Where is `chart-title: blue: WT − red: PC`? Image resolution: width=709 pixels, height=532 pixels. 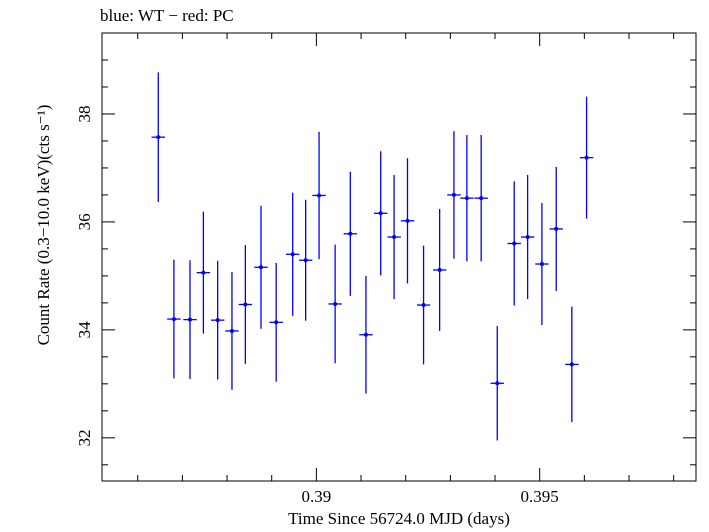
chart-title: blue: WT − red: PC is located at coordinates (167, 15).